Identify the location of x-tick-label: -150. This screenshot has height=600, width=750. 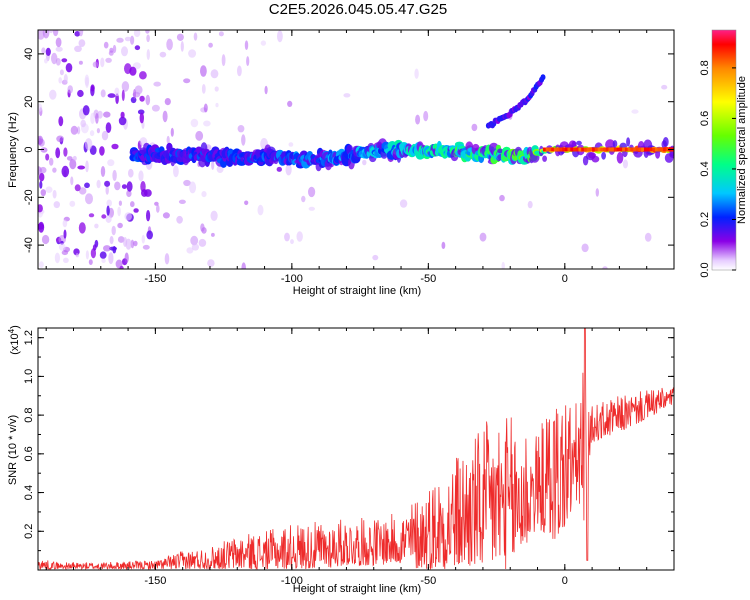
(155, 279).